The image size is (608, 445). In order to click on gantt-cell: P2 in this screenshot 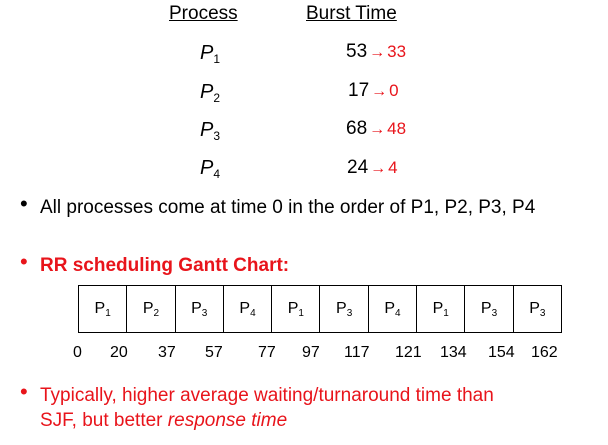, I will do `click(151, 309)`.